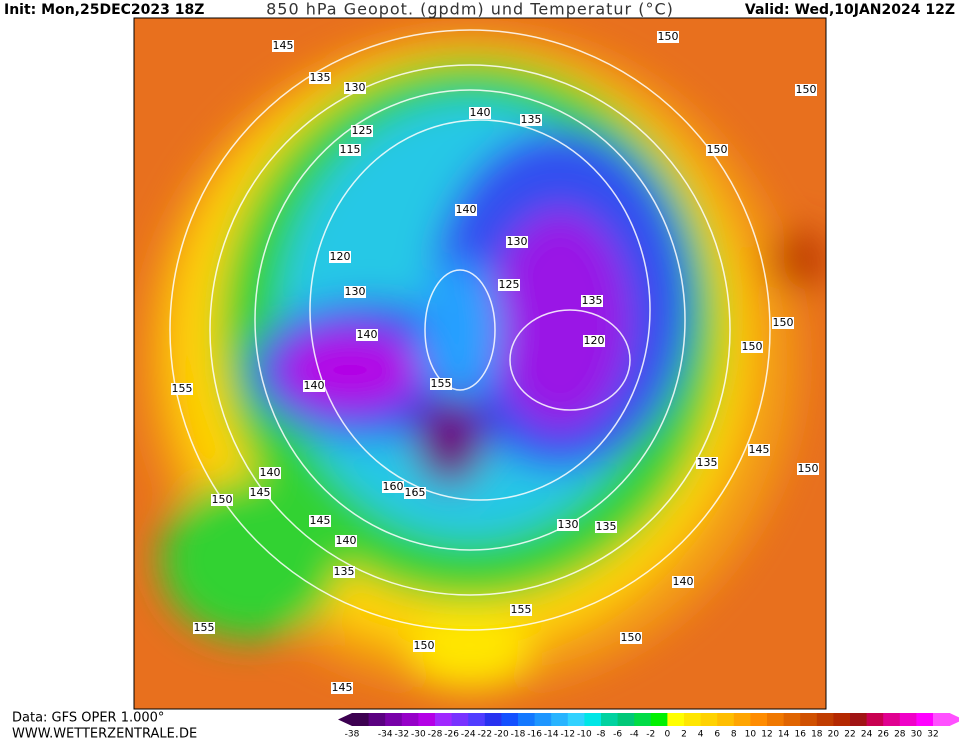 This screenshot has height=741, width=959. I want to click on scale-label: -24, so click(468, 735).